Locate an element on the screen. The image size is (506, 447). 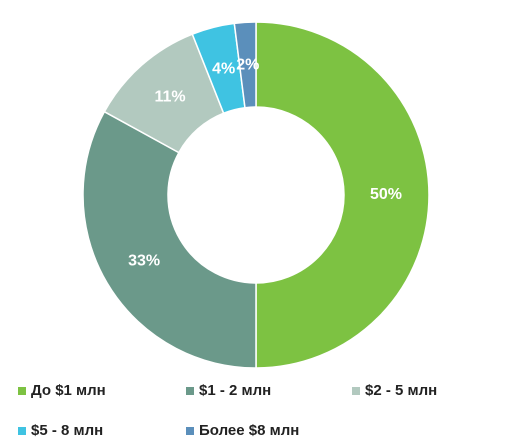
donut-segment is located at coordinates (245, 65).